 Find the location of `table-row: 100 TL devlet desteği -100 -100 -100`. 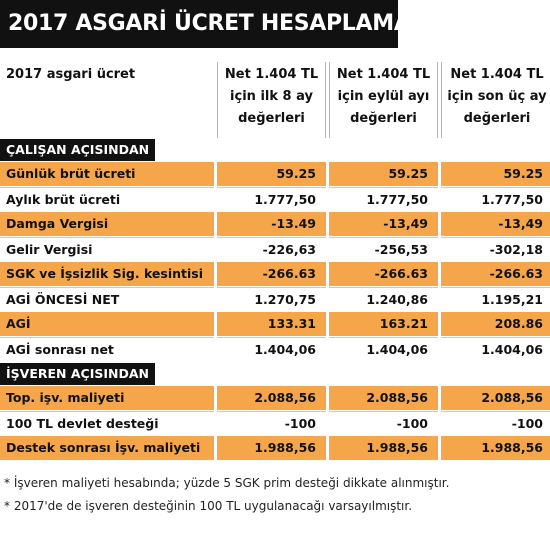

table-row: 100 TL devlet desteği -100 -100 -100 is located at coordinates (275, 423).